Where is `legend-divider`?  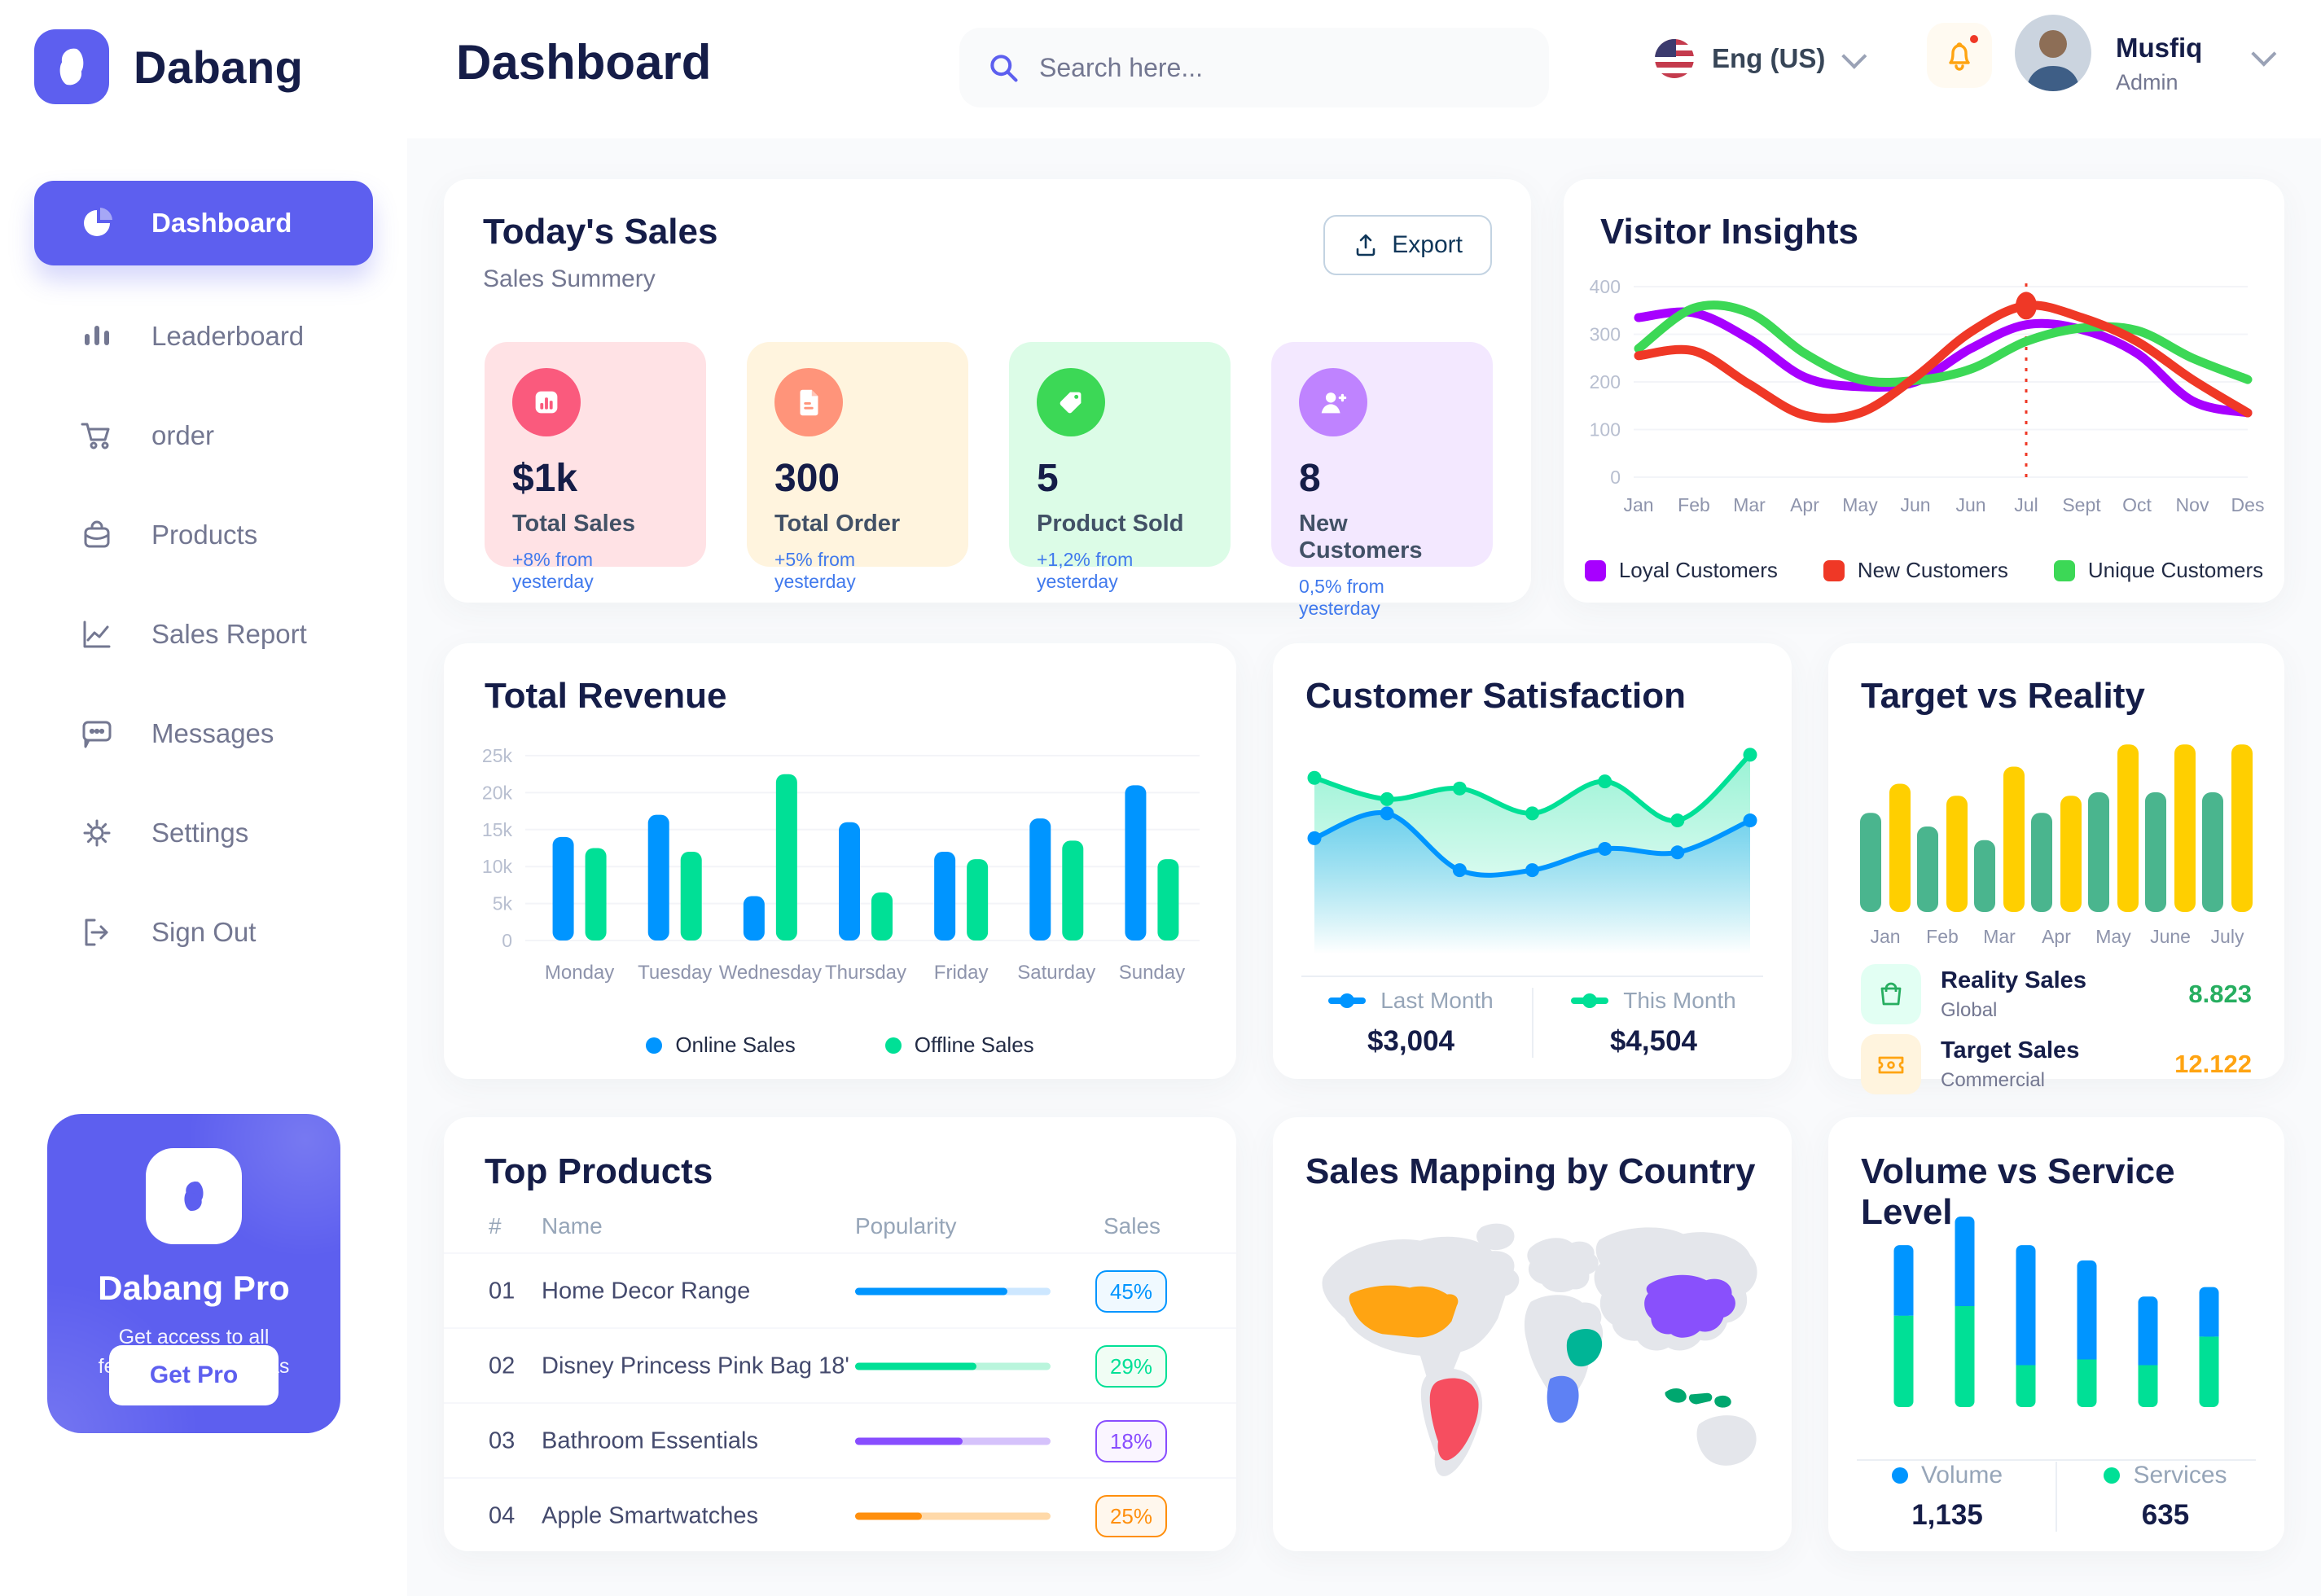 legend-divider is located at coordinates (2056, 1497).